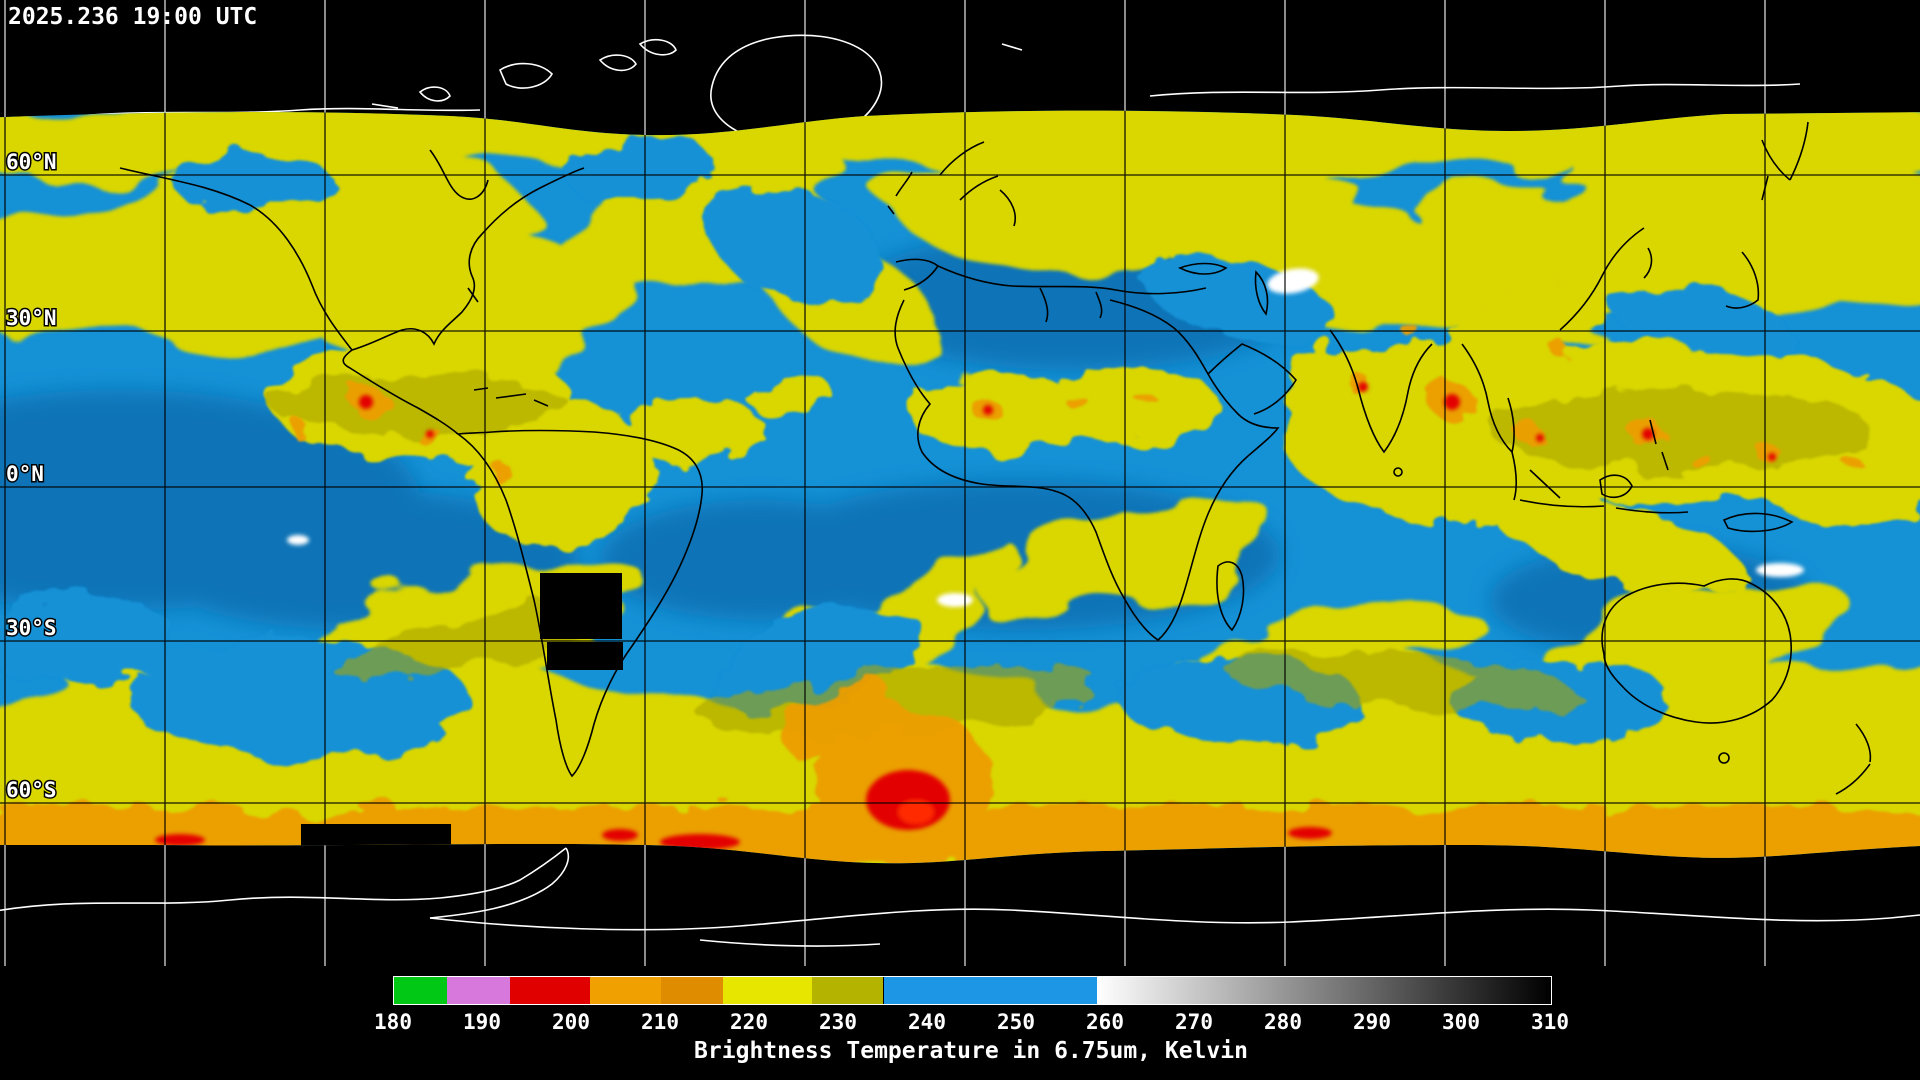 This screenshot has height=1080, width=1920. I want to click on colorbar-tick-label: 190, so click(482, 1022).